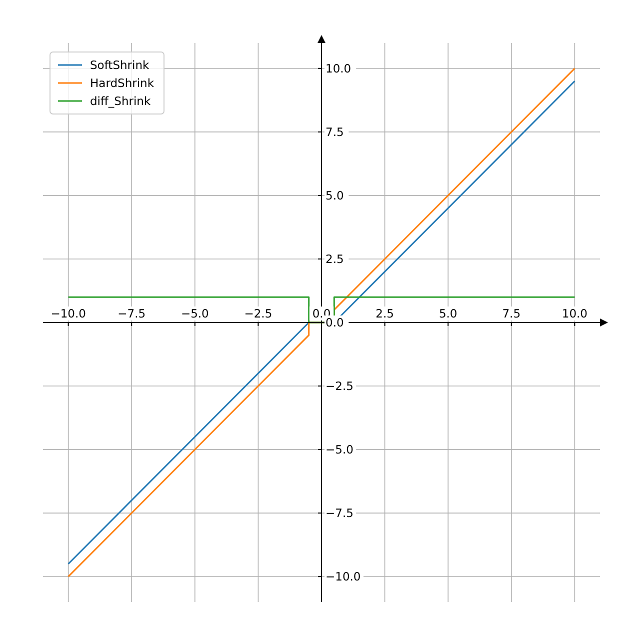 The image size is (632, 620). Describe the element at coordinates (132, 313) in the screenshot. I see `x-tick-label: −7.5` at that location.